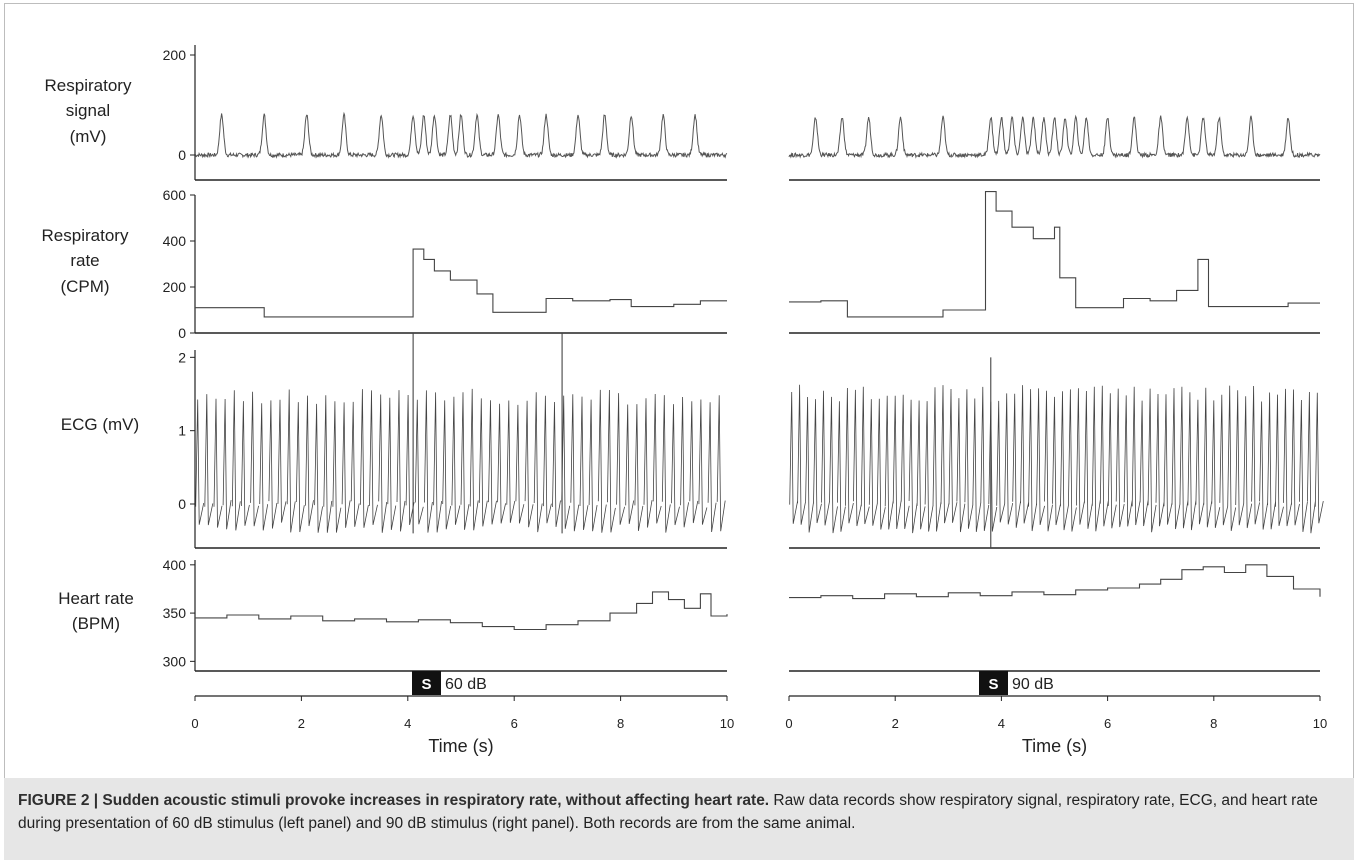 This screenshot has height=862, width=1357. I want to click on heart-rate-label-1: Heart rate, so click(96, 598).